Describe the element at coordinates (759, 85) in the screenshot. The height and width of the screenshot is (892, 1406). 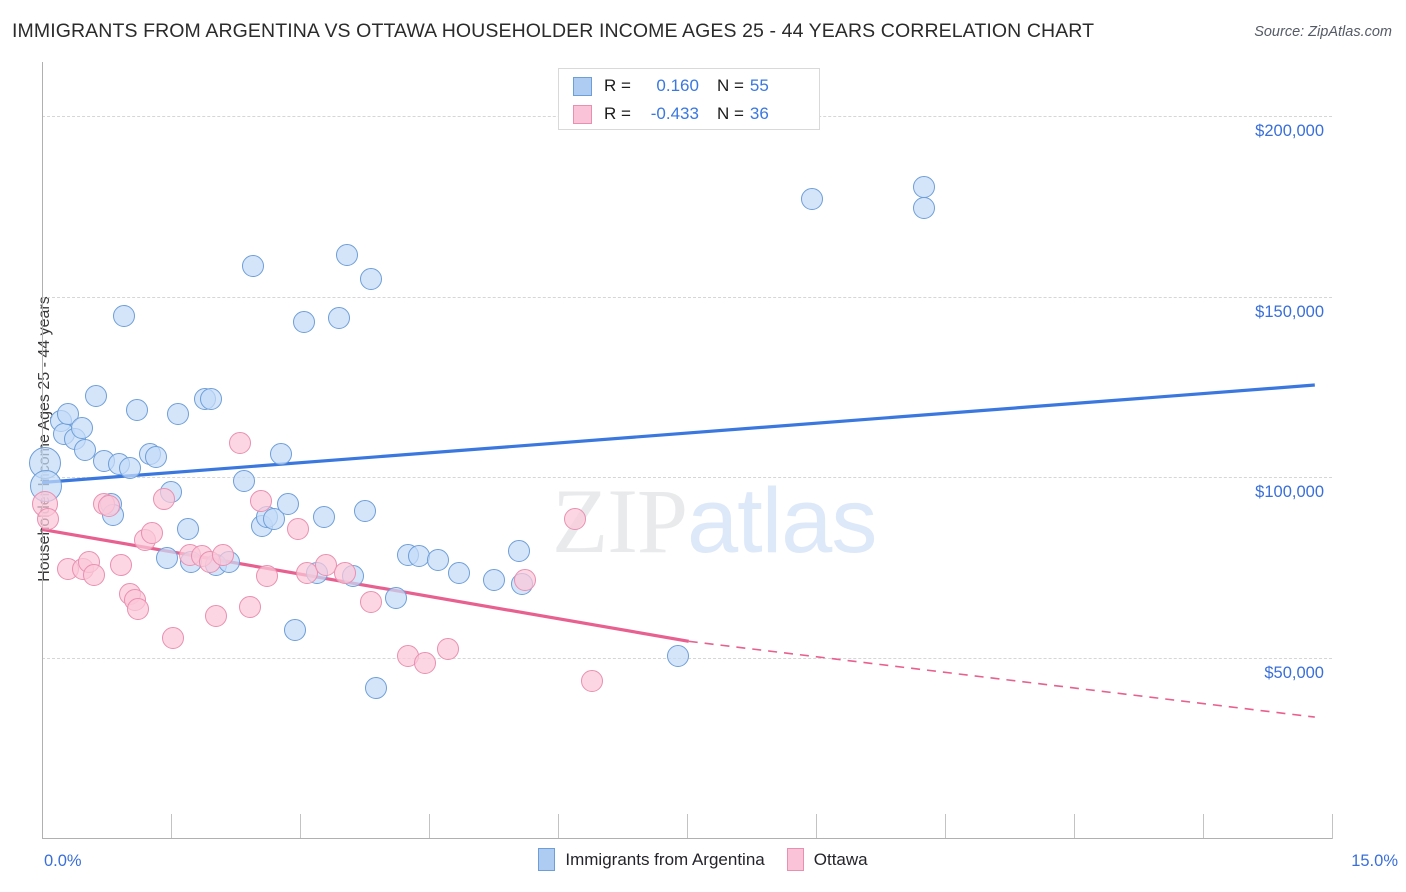
I see `n-value-blue: 55` at that location.